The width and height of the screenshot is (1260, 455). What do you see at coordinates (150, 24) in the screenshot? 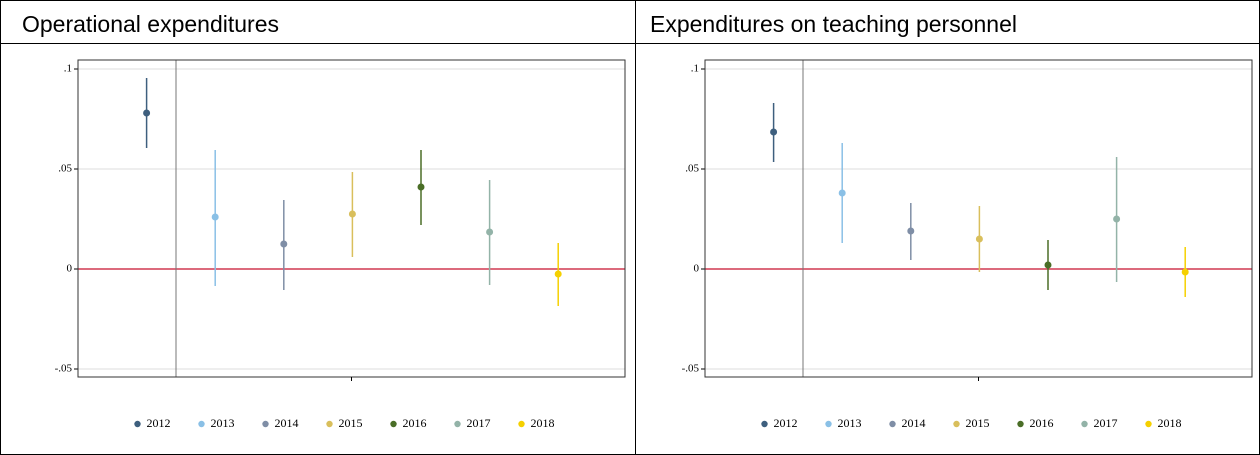
I see `panel-title: Operational expenditures` at bounding box center [150, 24].